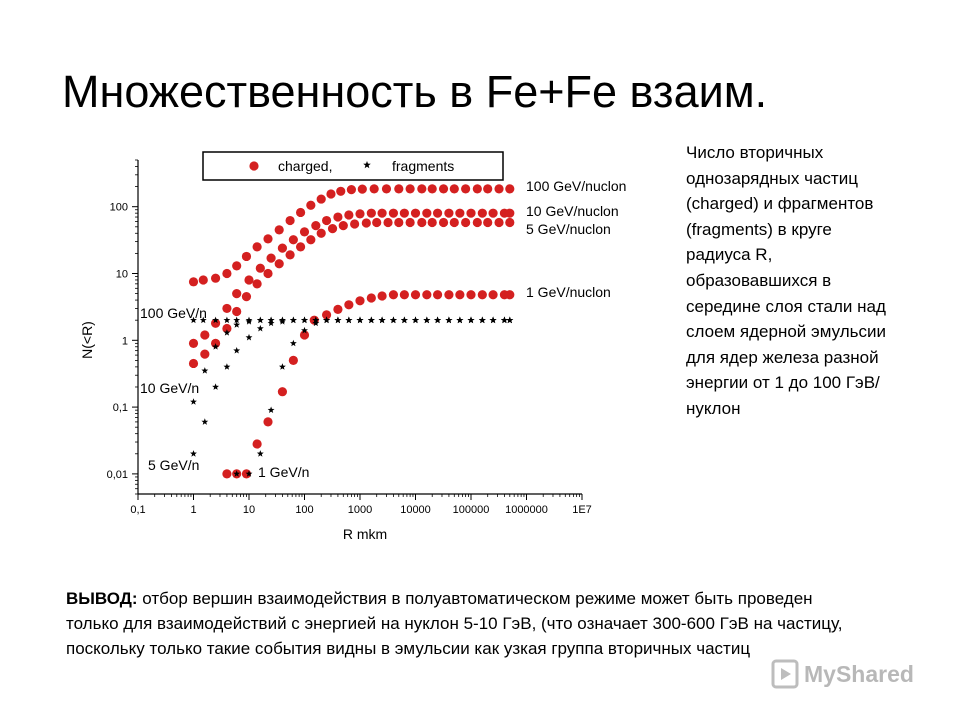 The image size is (960, 720). What do you see at coordinates (102, 598) in the screenshot?
I see `conclusion-label: ВЫВОД:` at bounding box center [102, 598].